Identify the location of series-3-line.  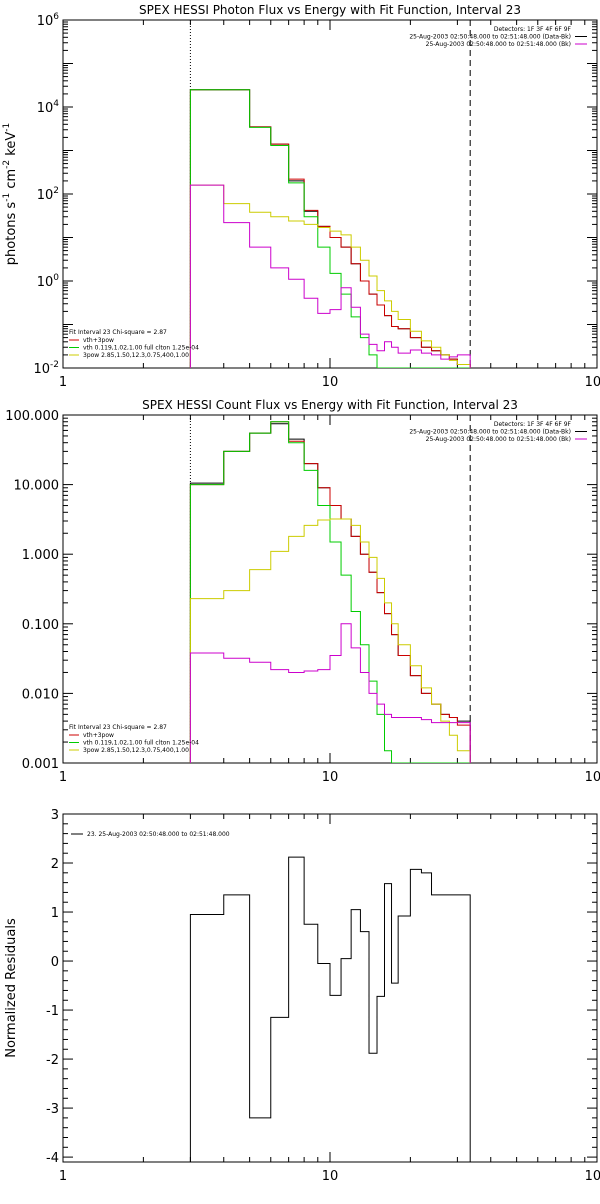
(330, 592).